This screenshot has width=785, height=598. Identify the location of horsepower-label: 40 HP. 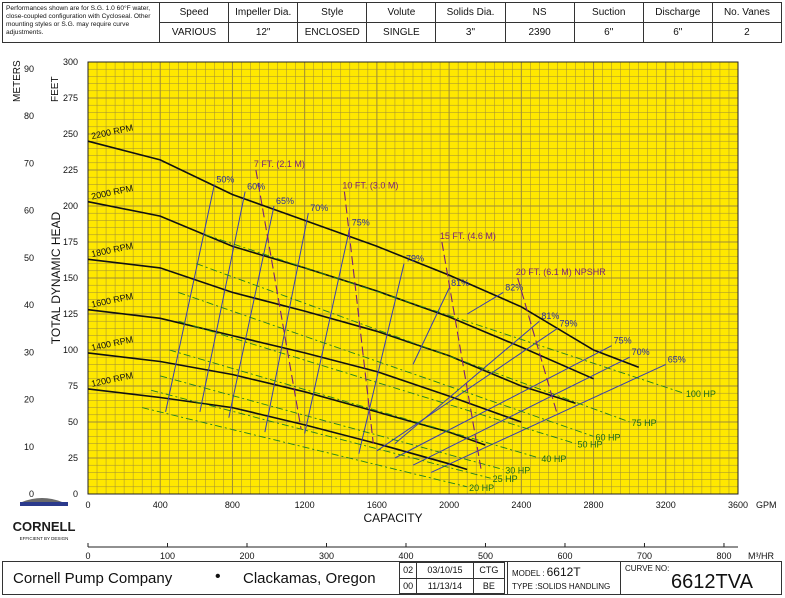
(553, 459).